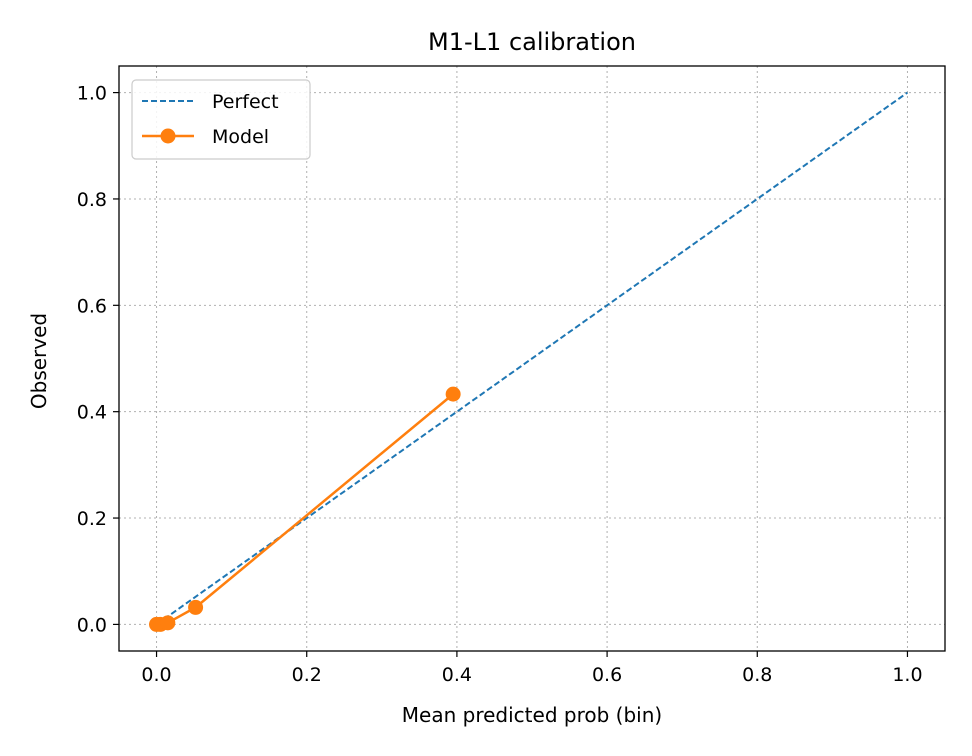 This screenshot has width=972, height=756. I want to click on x-tick-label: 1.0, so click(907, 675).